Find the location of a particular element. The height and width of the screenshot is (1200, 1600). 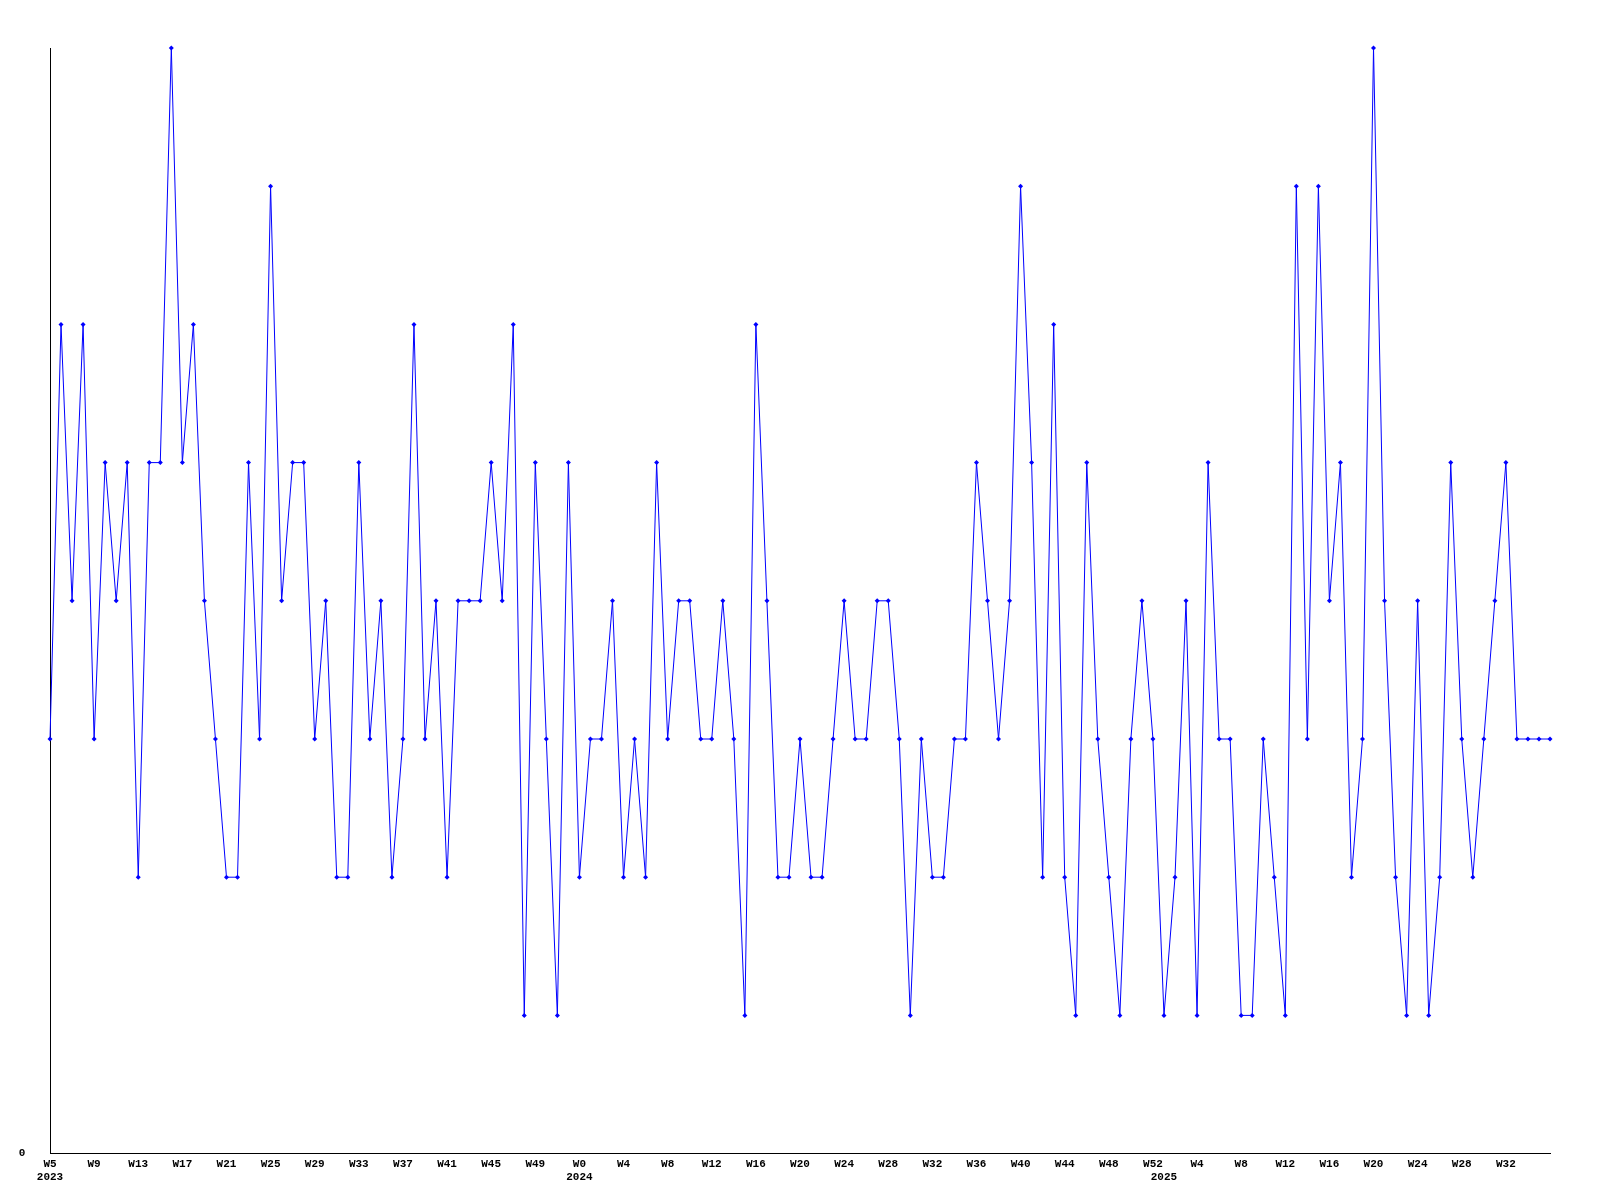

x-tick-label: W0 2024 is located at coordinates (580, 1170).